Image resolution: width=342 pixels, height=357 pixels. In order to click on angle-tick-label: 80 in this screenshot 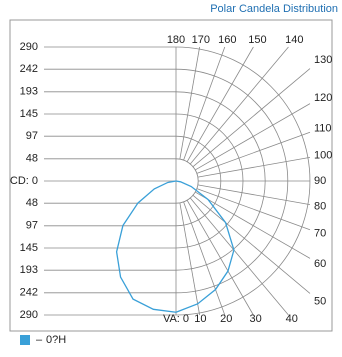, I will do `click(320, 206)`.